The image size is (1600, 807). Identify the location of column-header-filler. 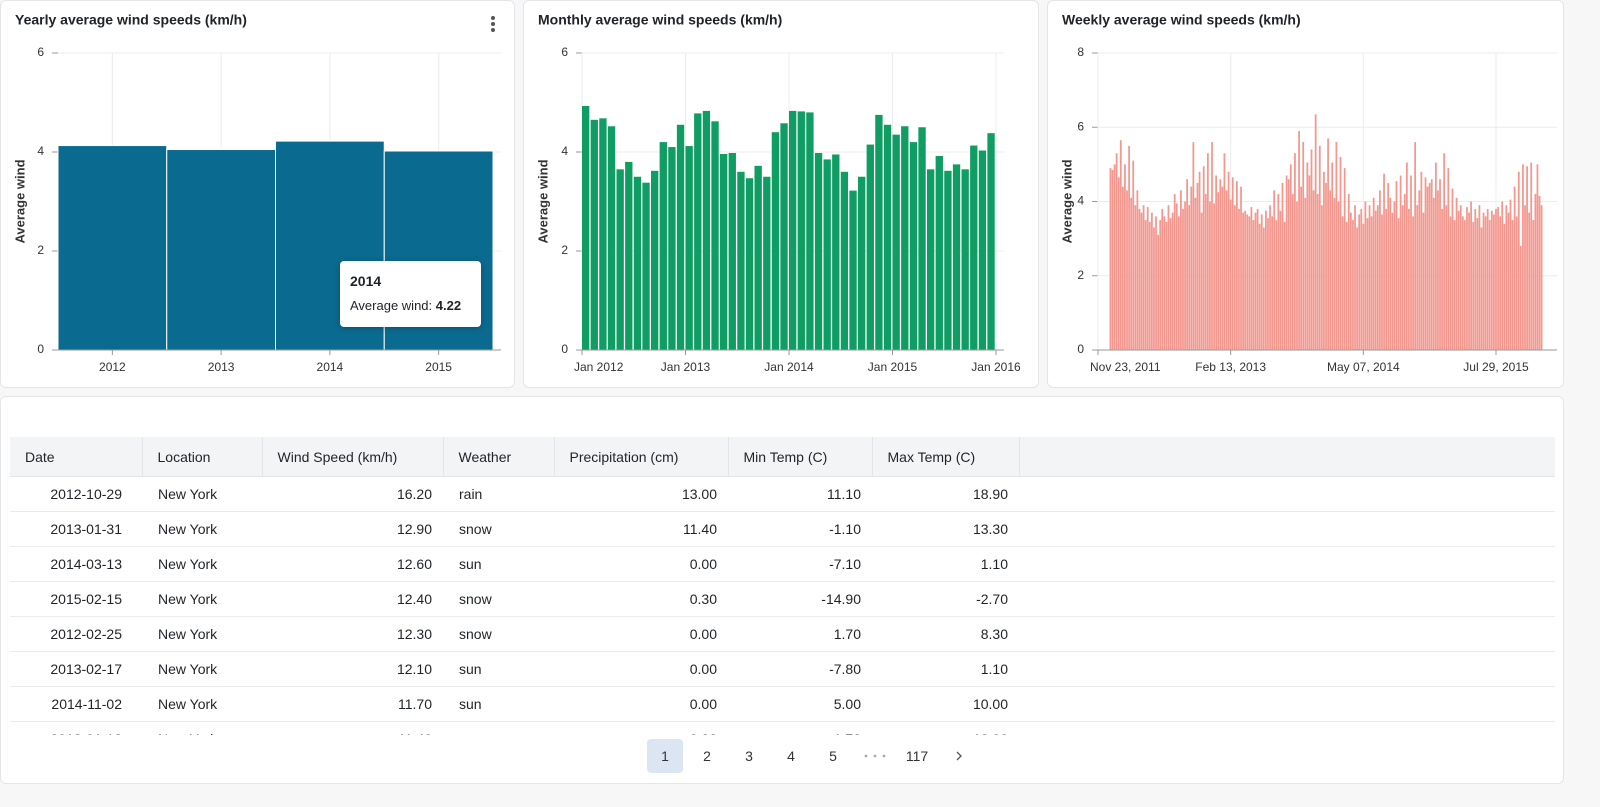
(1287, 457).